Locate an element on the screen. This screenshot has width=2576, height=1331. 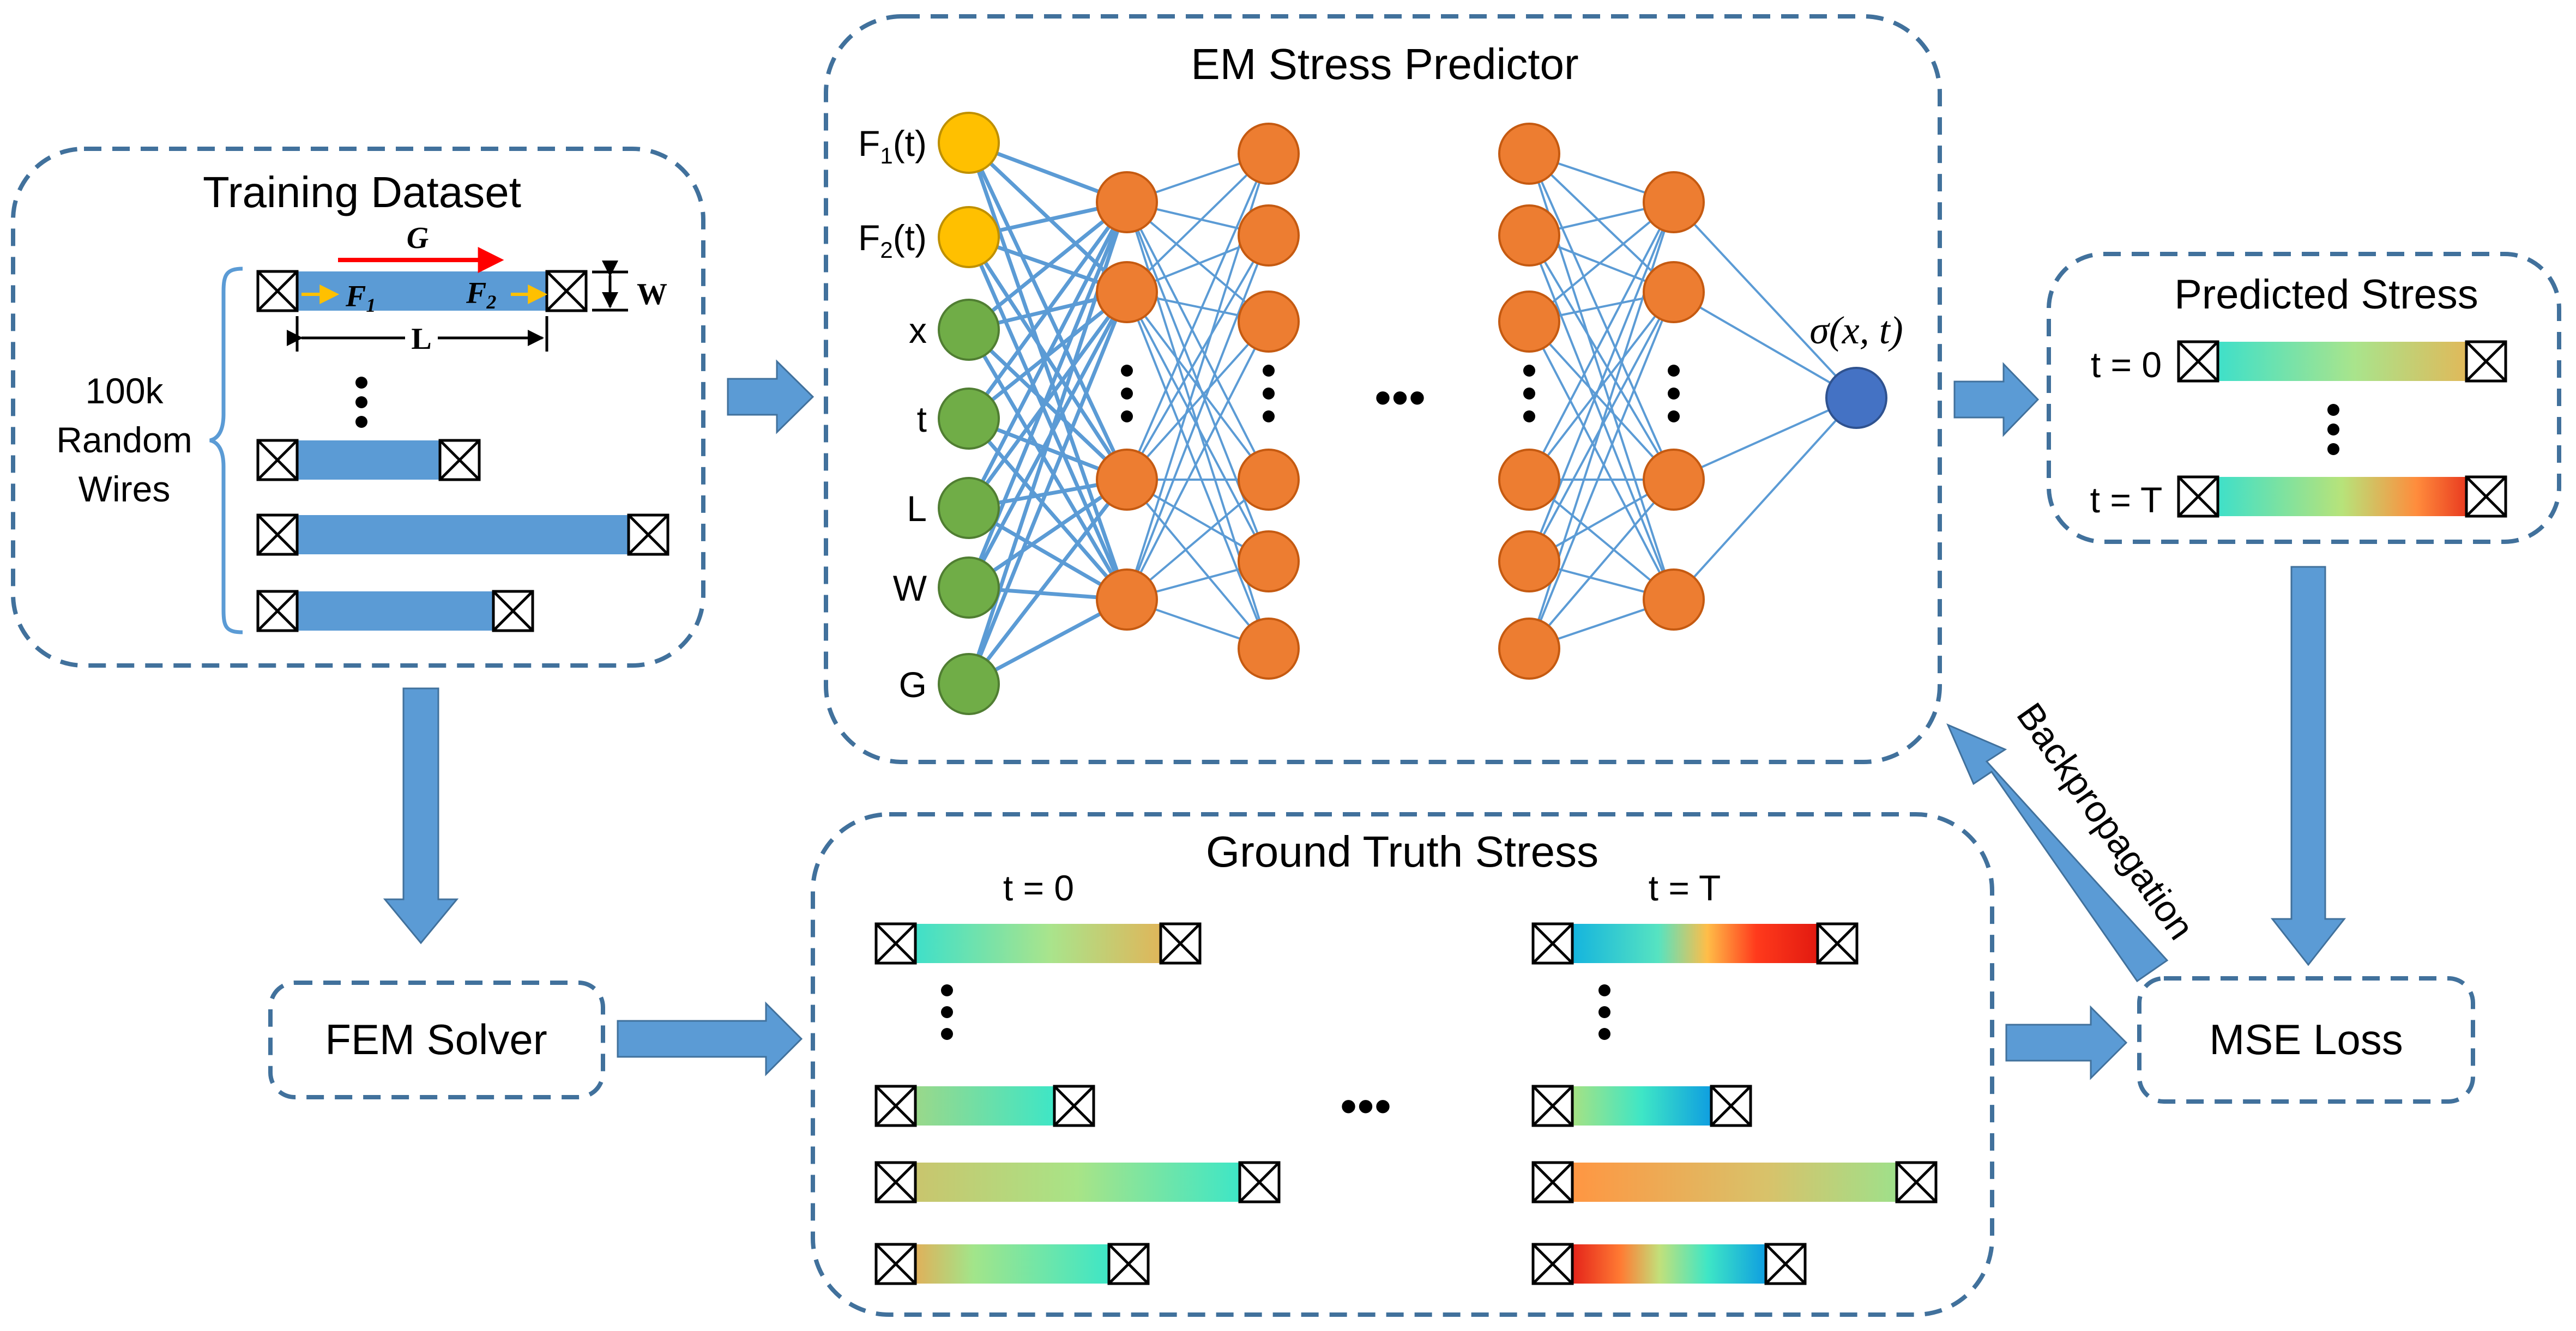
ground-truth-ellipses is located at coordinates (1276, 1012).